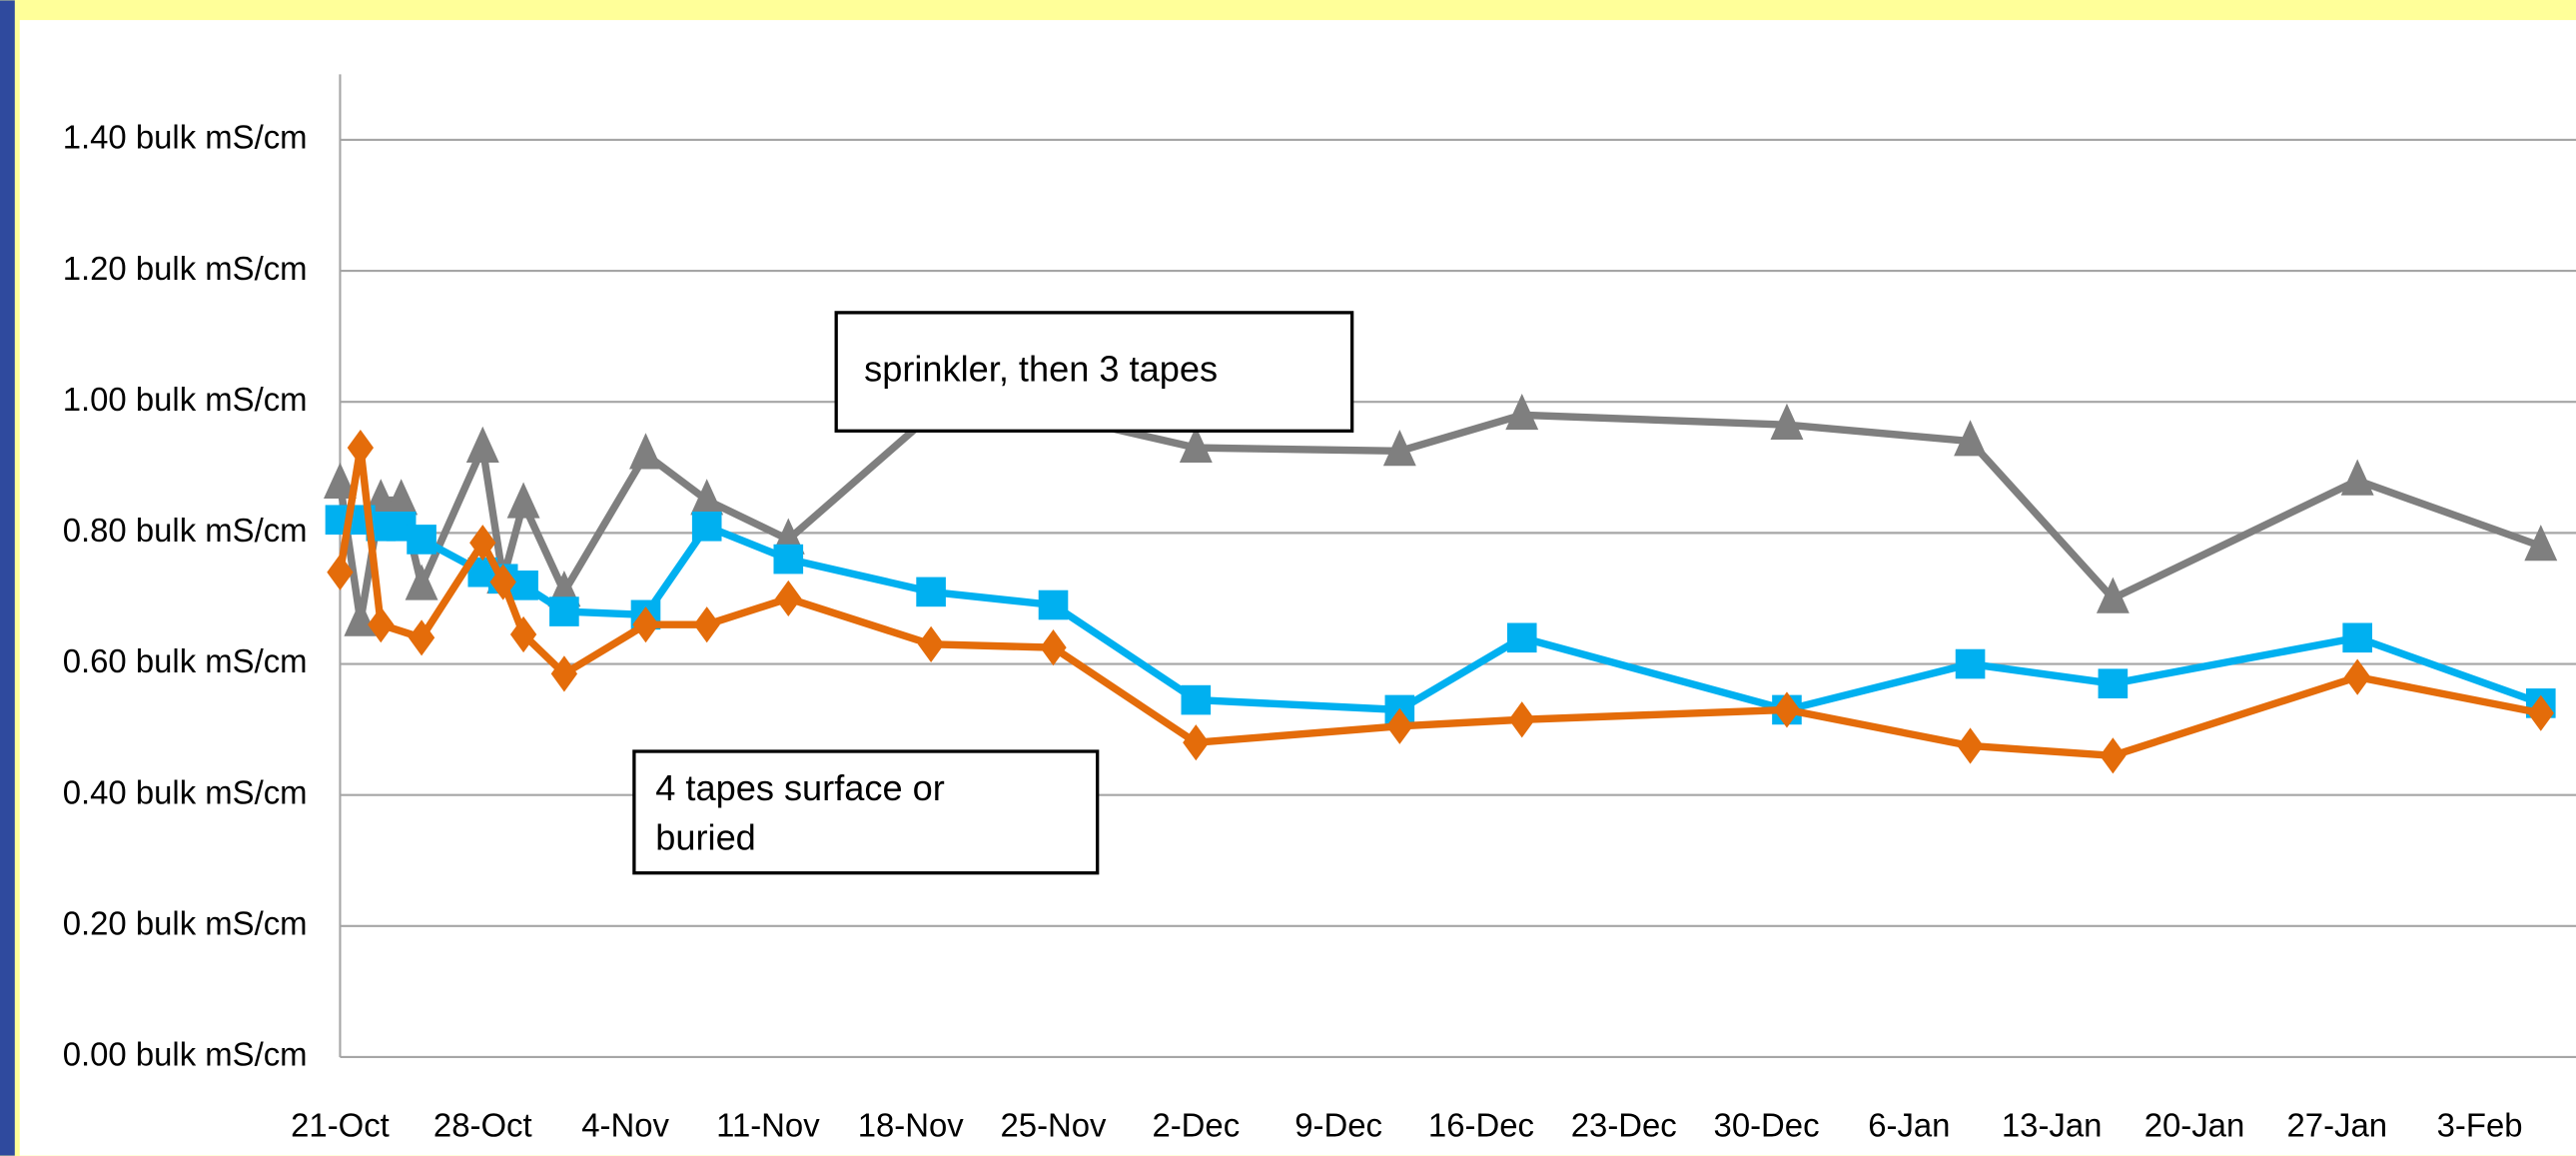 The width and height of the screenshot is (2576, 1156). I want to click on annotation: 4 tapes surface or, so click(800, 787).